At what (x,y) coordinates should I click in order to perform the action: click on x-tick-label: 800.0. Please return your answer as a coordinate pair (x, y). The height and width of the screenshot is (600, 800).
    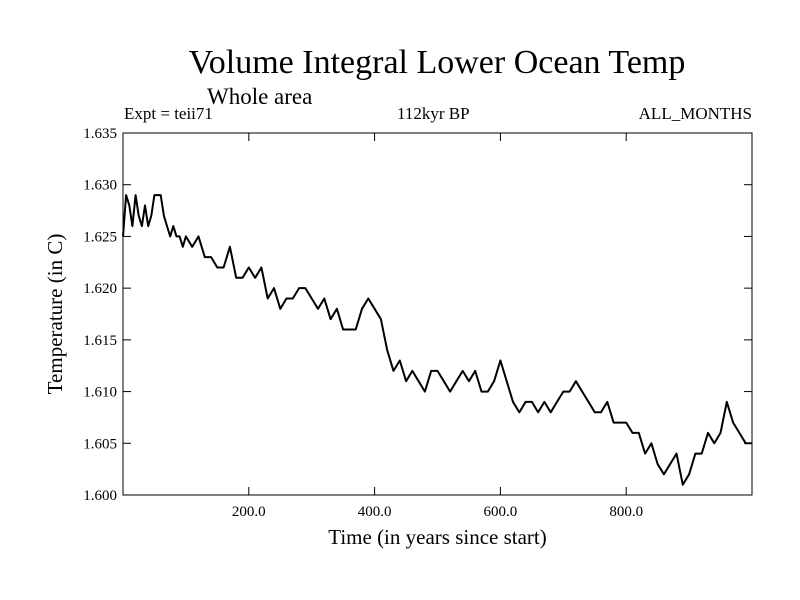
    Looking at the image, I should click on (626, 512).